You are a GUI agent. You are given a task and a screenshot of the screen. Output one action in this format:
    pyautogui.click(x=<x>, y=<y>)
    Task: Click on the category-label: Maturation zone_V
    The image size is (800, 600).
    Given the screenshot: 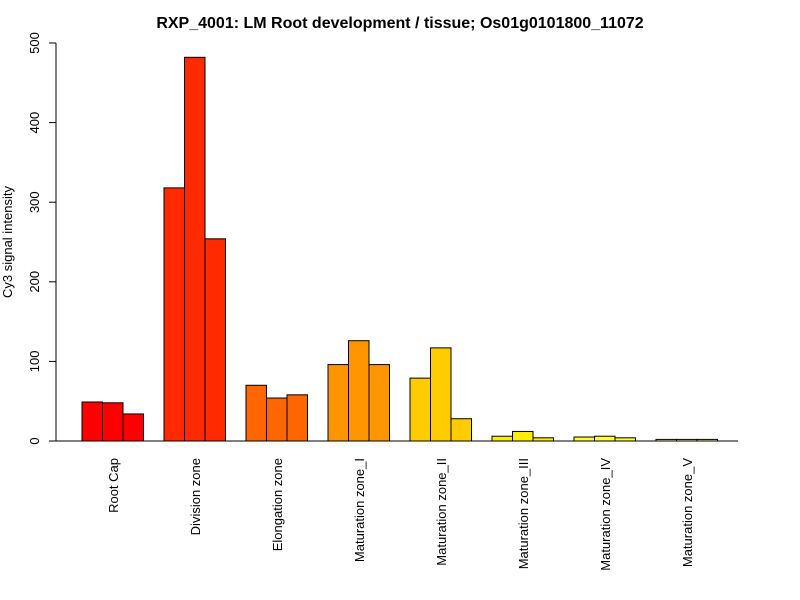 What is the action you would take?
    pyautogui.click(x=687, y=512)
    